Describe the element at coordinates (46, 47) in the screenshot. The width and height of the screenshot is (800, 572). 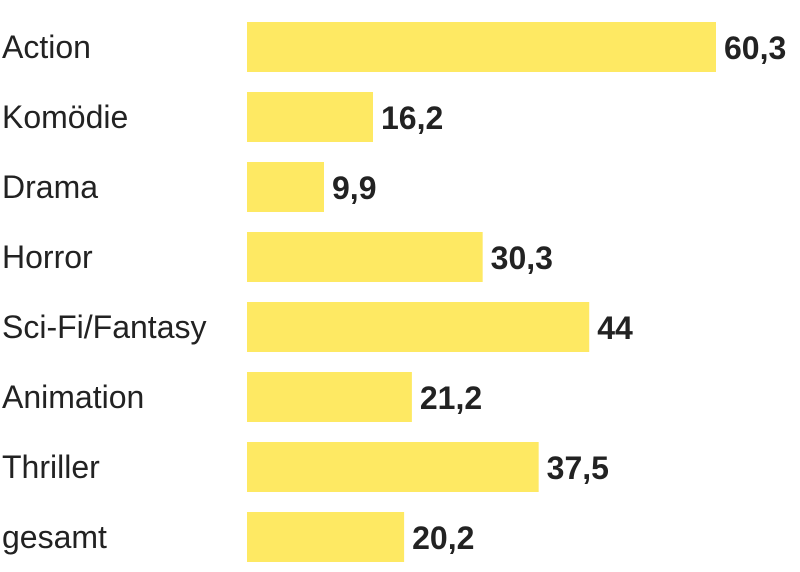
I see `category-label: Action` at that location.